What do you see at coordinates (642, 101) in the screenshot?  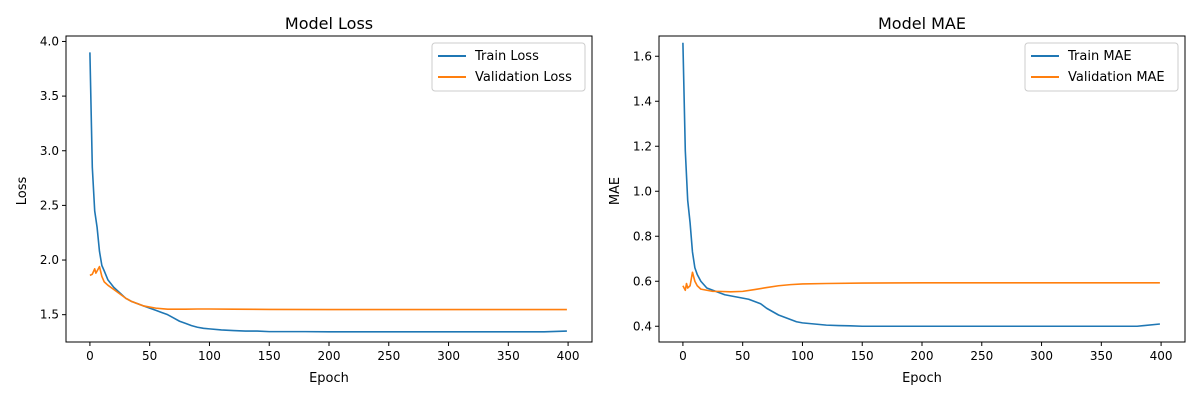 I see `mae-y-tick-label: 1.4` at bounding box center [642, 101].